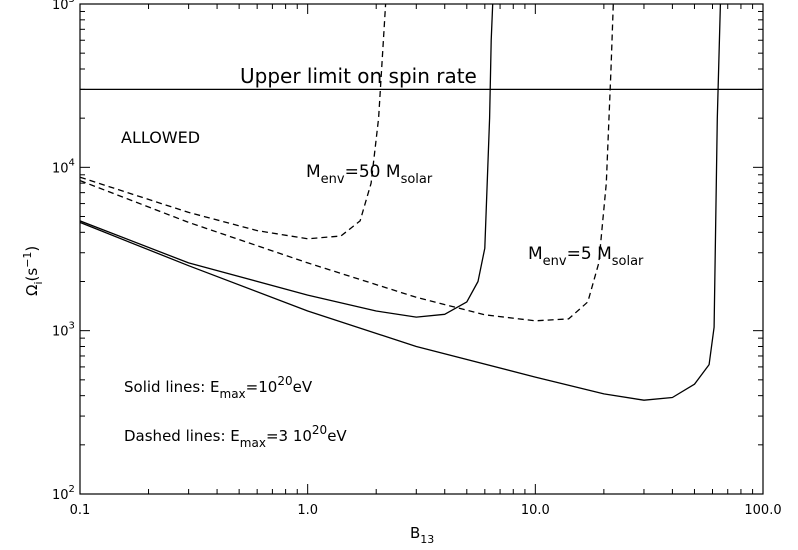 This screenshot has height=550, width=798. What do you see at coordinates (422, 535) in the screenshot?
I see `x-axis-label: B13` at bounding box center [422, 535].